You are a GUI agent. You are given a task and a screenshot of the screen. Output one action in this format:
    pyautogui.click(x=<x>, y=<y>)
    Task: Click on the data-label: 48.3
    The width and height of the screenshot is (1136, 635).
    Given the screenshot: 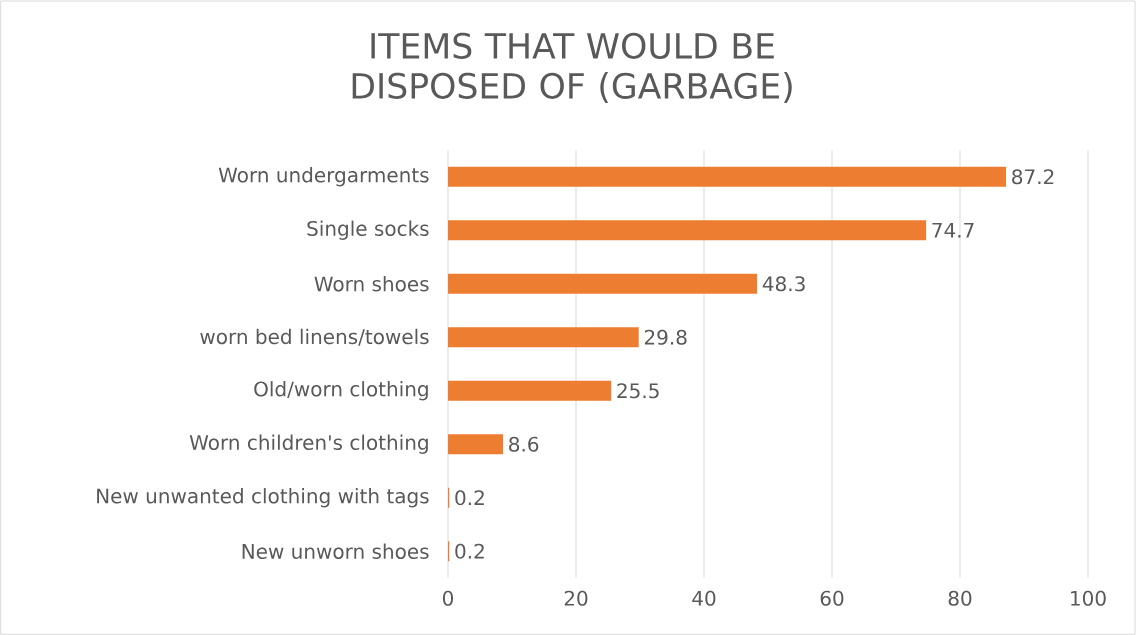 What is the action you would take?
    pyautogui.click(x=783, y=284)
    